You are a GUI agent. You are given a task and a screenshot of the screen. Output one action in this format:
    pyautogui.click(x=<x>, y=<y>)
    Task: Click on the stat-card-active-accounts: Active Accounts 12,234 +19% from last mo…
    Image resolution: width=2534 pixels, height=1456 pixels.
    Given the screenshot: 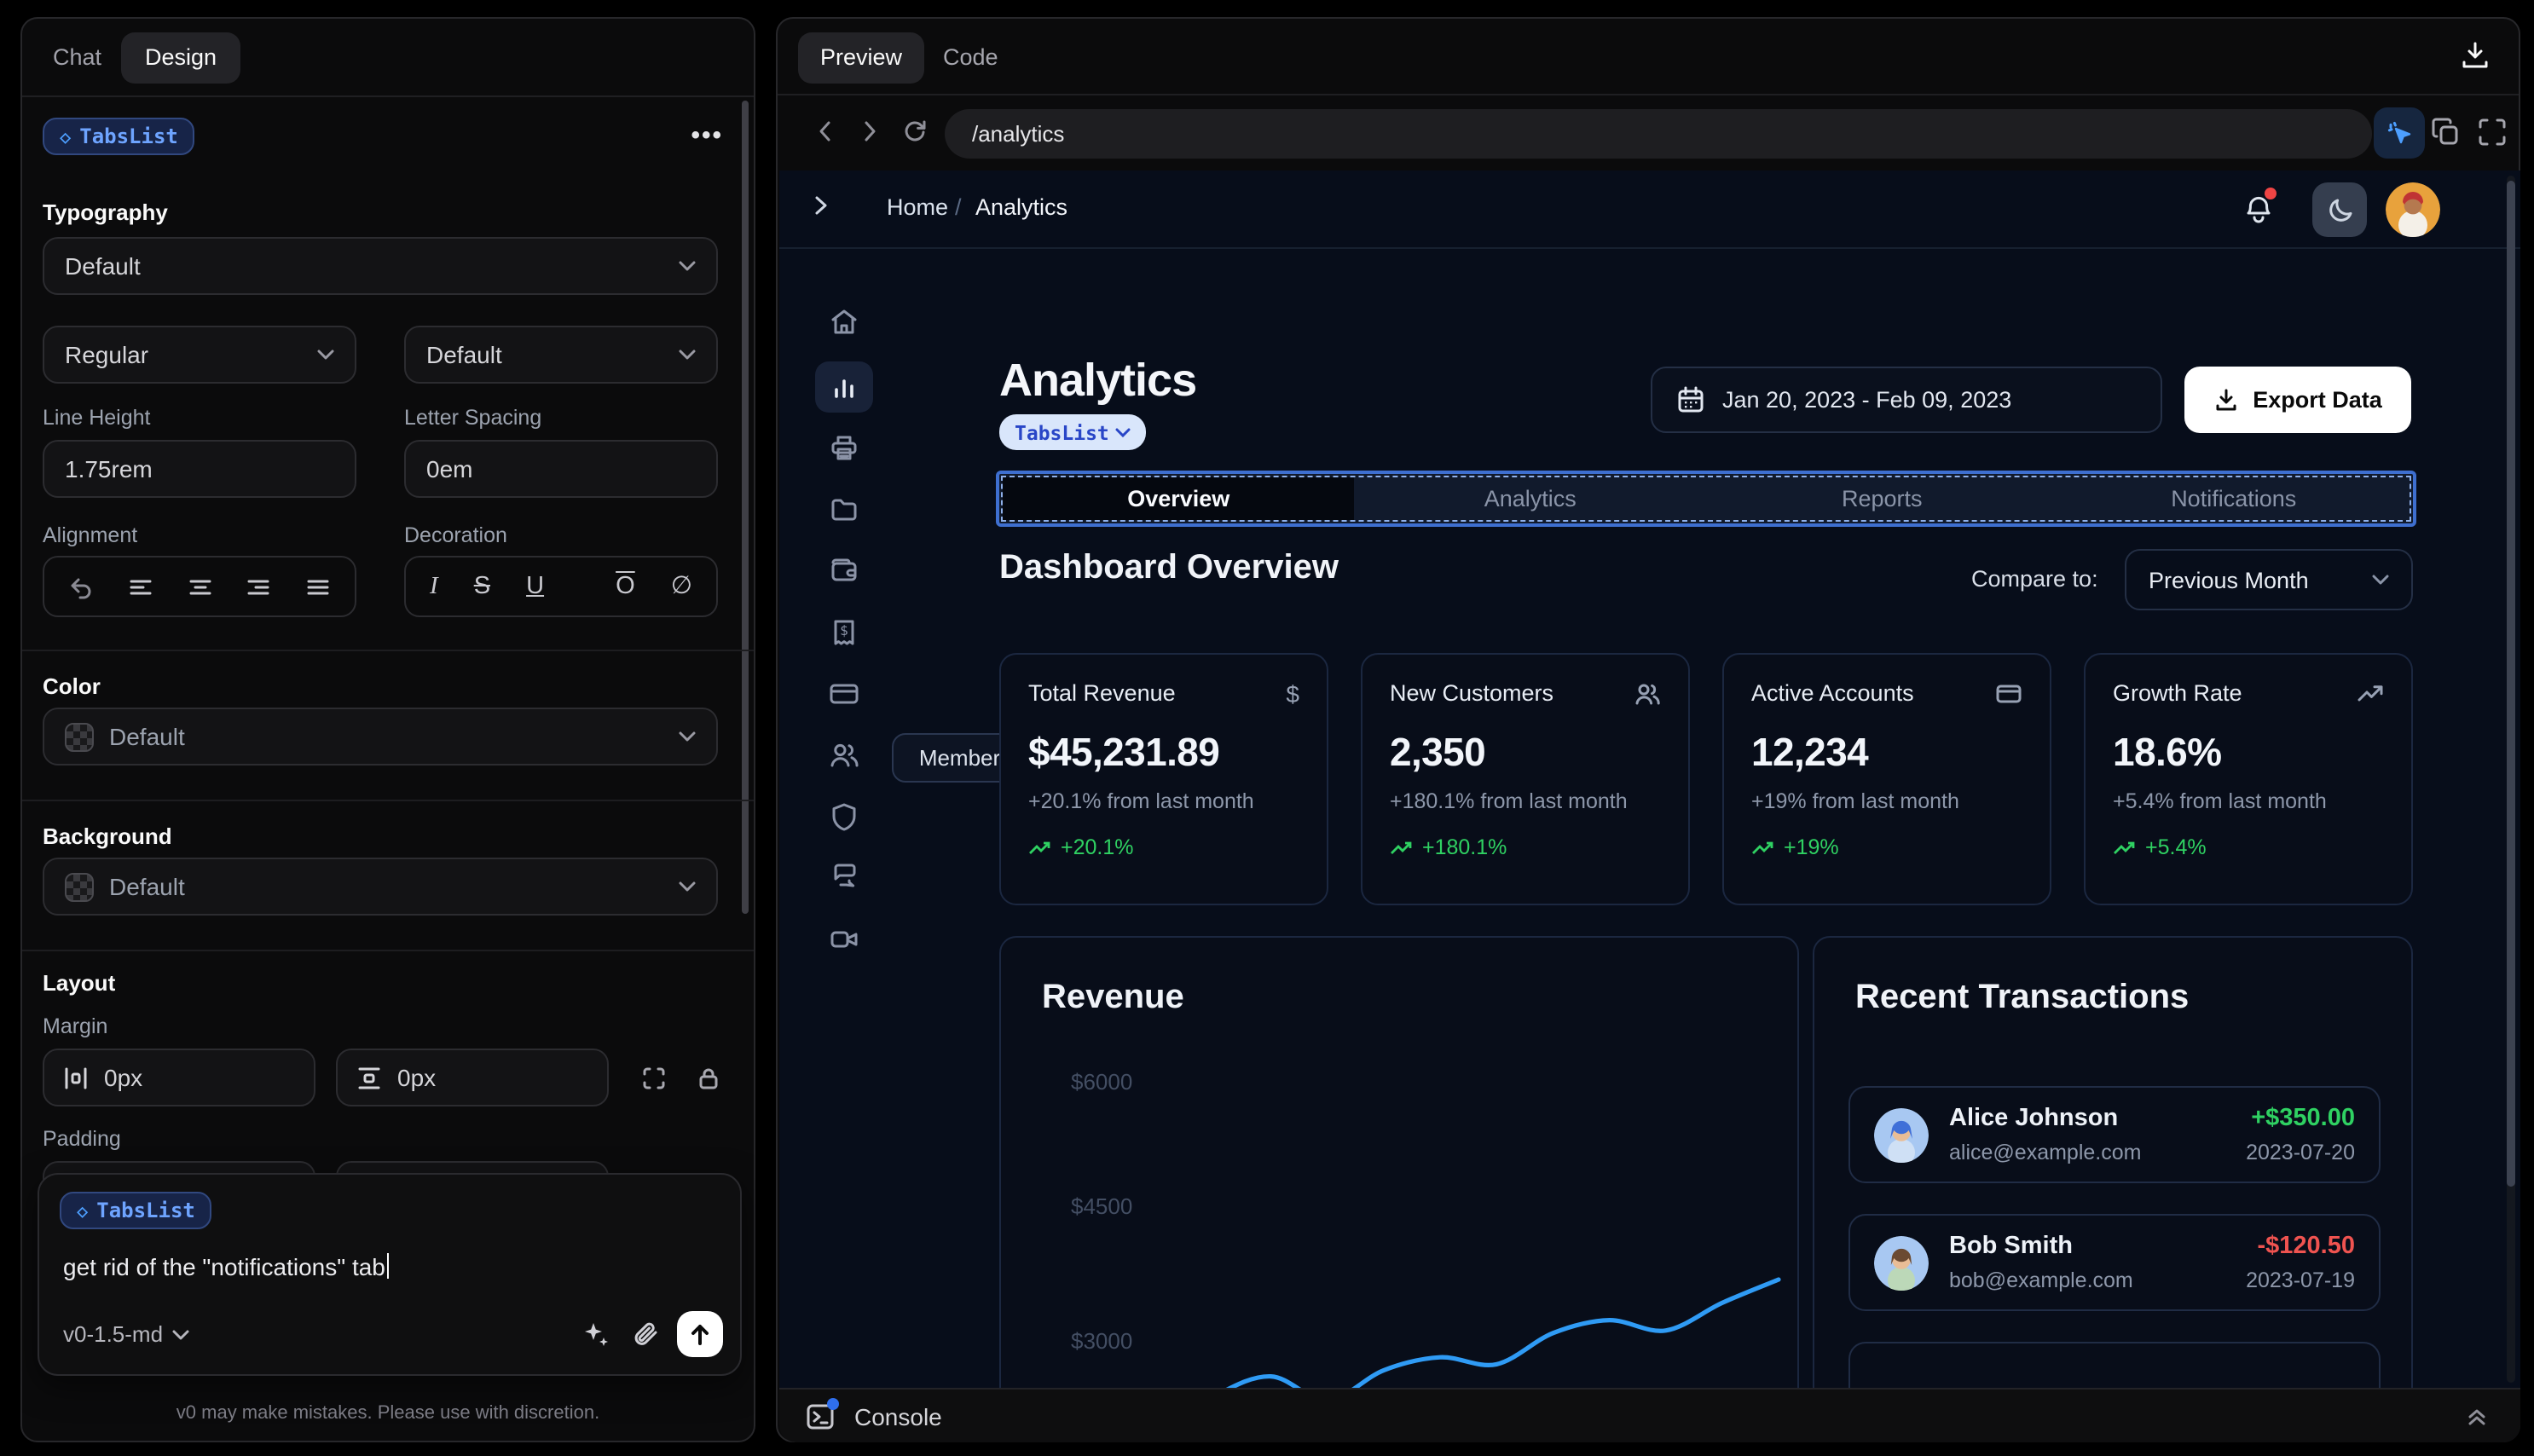 What is the action you would take?
    pyautogui.click(x=1886, y=779)
    